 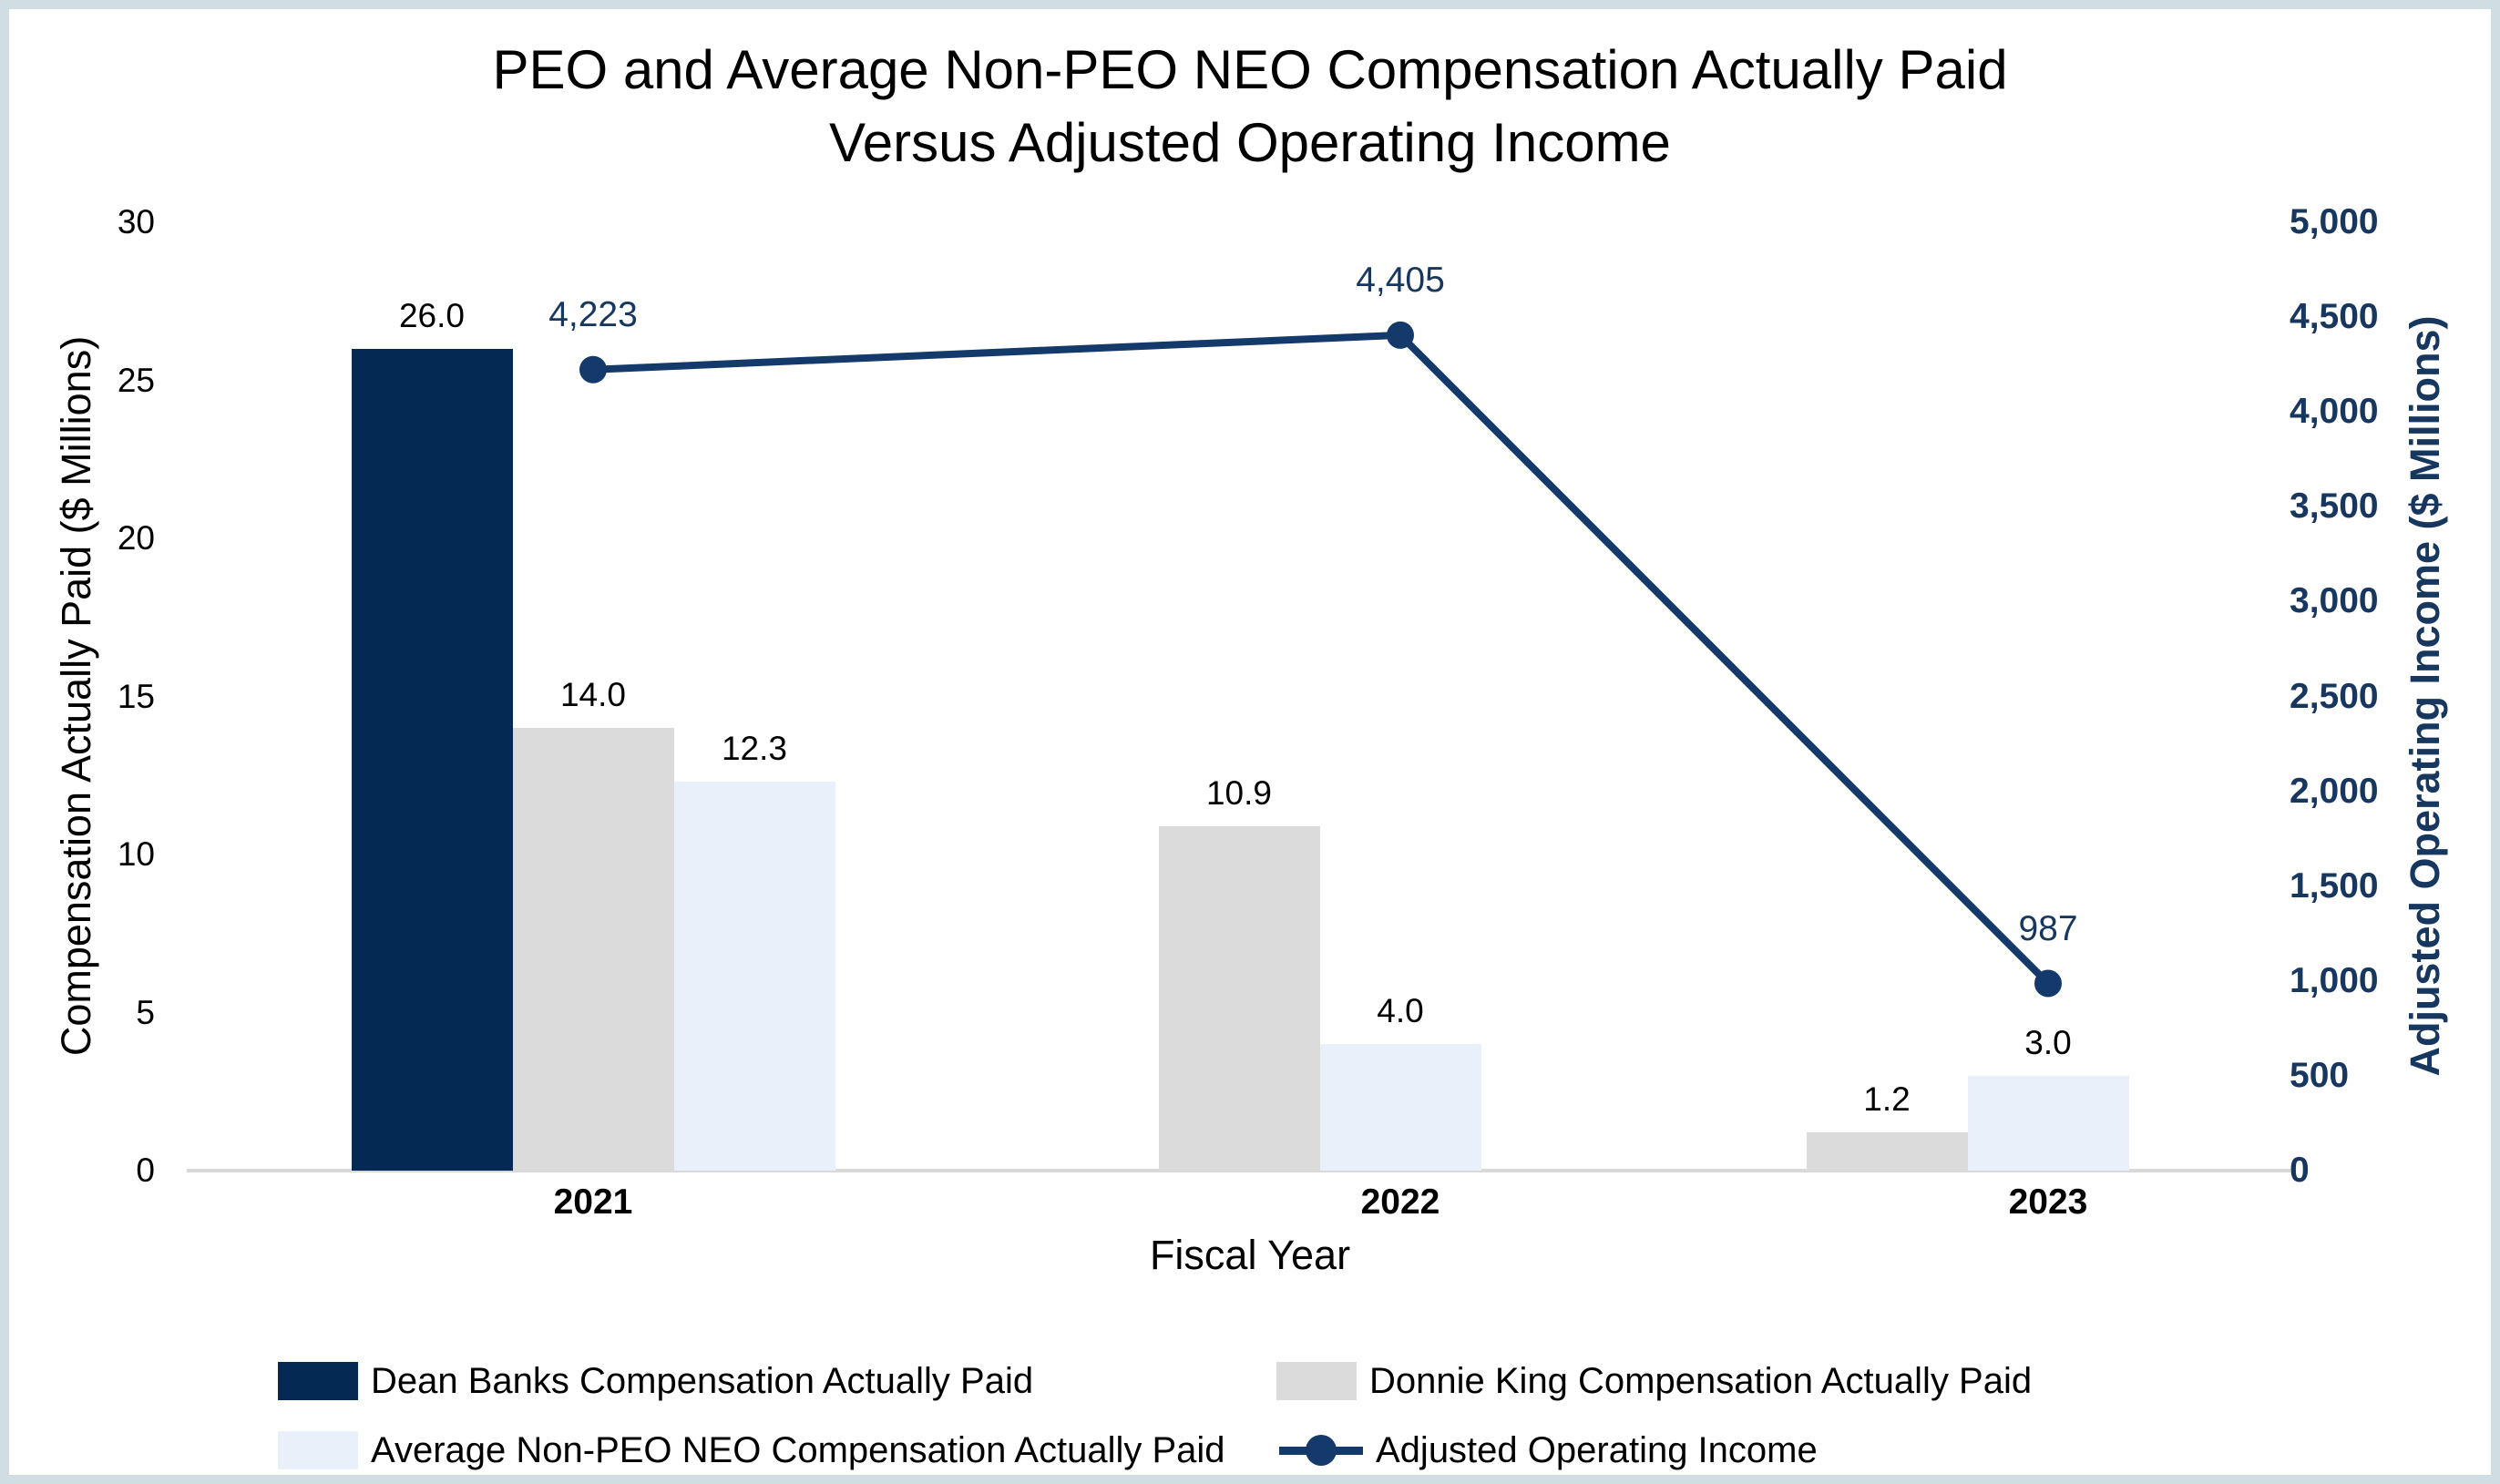 I want to click on x-axis-title: Fiscal Year, so click(x=1250, y=1255).